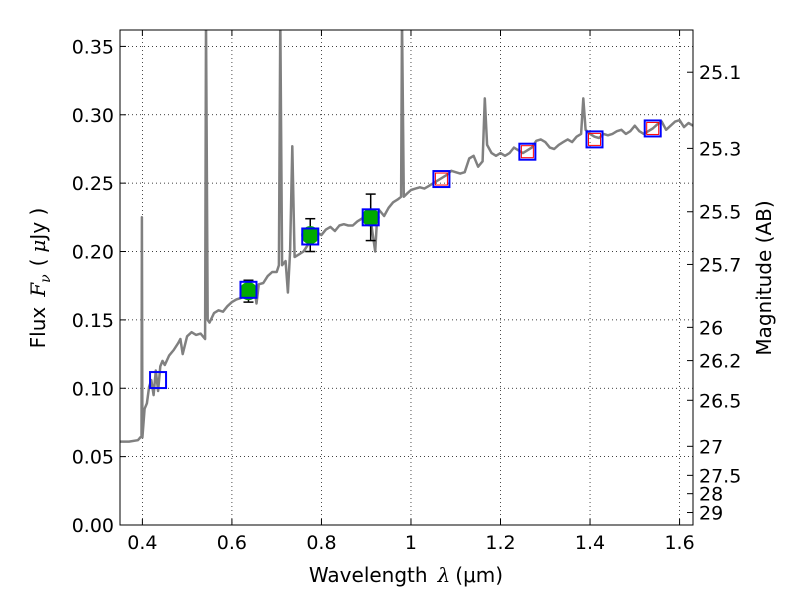 The height and width of the screenshot is (600, 800). Describe the element at coordinates (720, 149) in the screenshot. I see `y2-tick-label: 25.3` at that location.